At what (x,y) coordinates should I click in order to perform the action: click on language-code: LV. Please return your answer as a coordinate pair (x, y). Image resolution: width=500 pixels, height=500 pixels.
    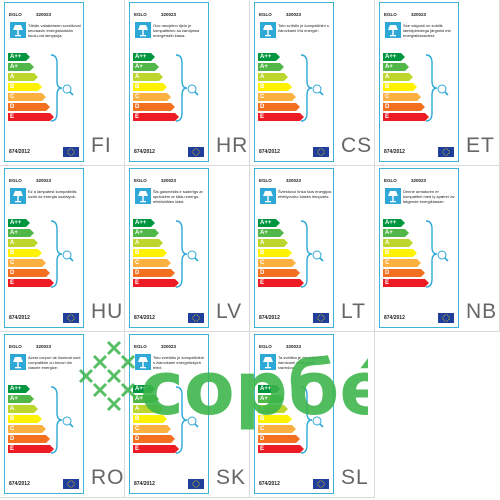
    Looking at the image, I should click on (229, 311).